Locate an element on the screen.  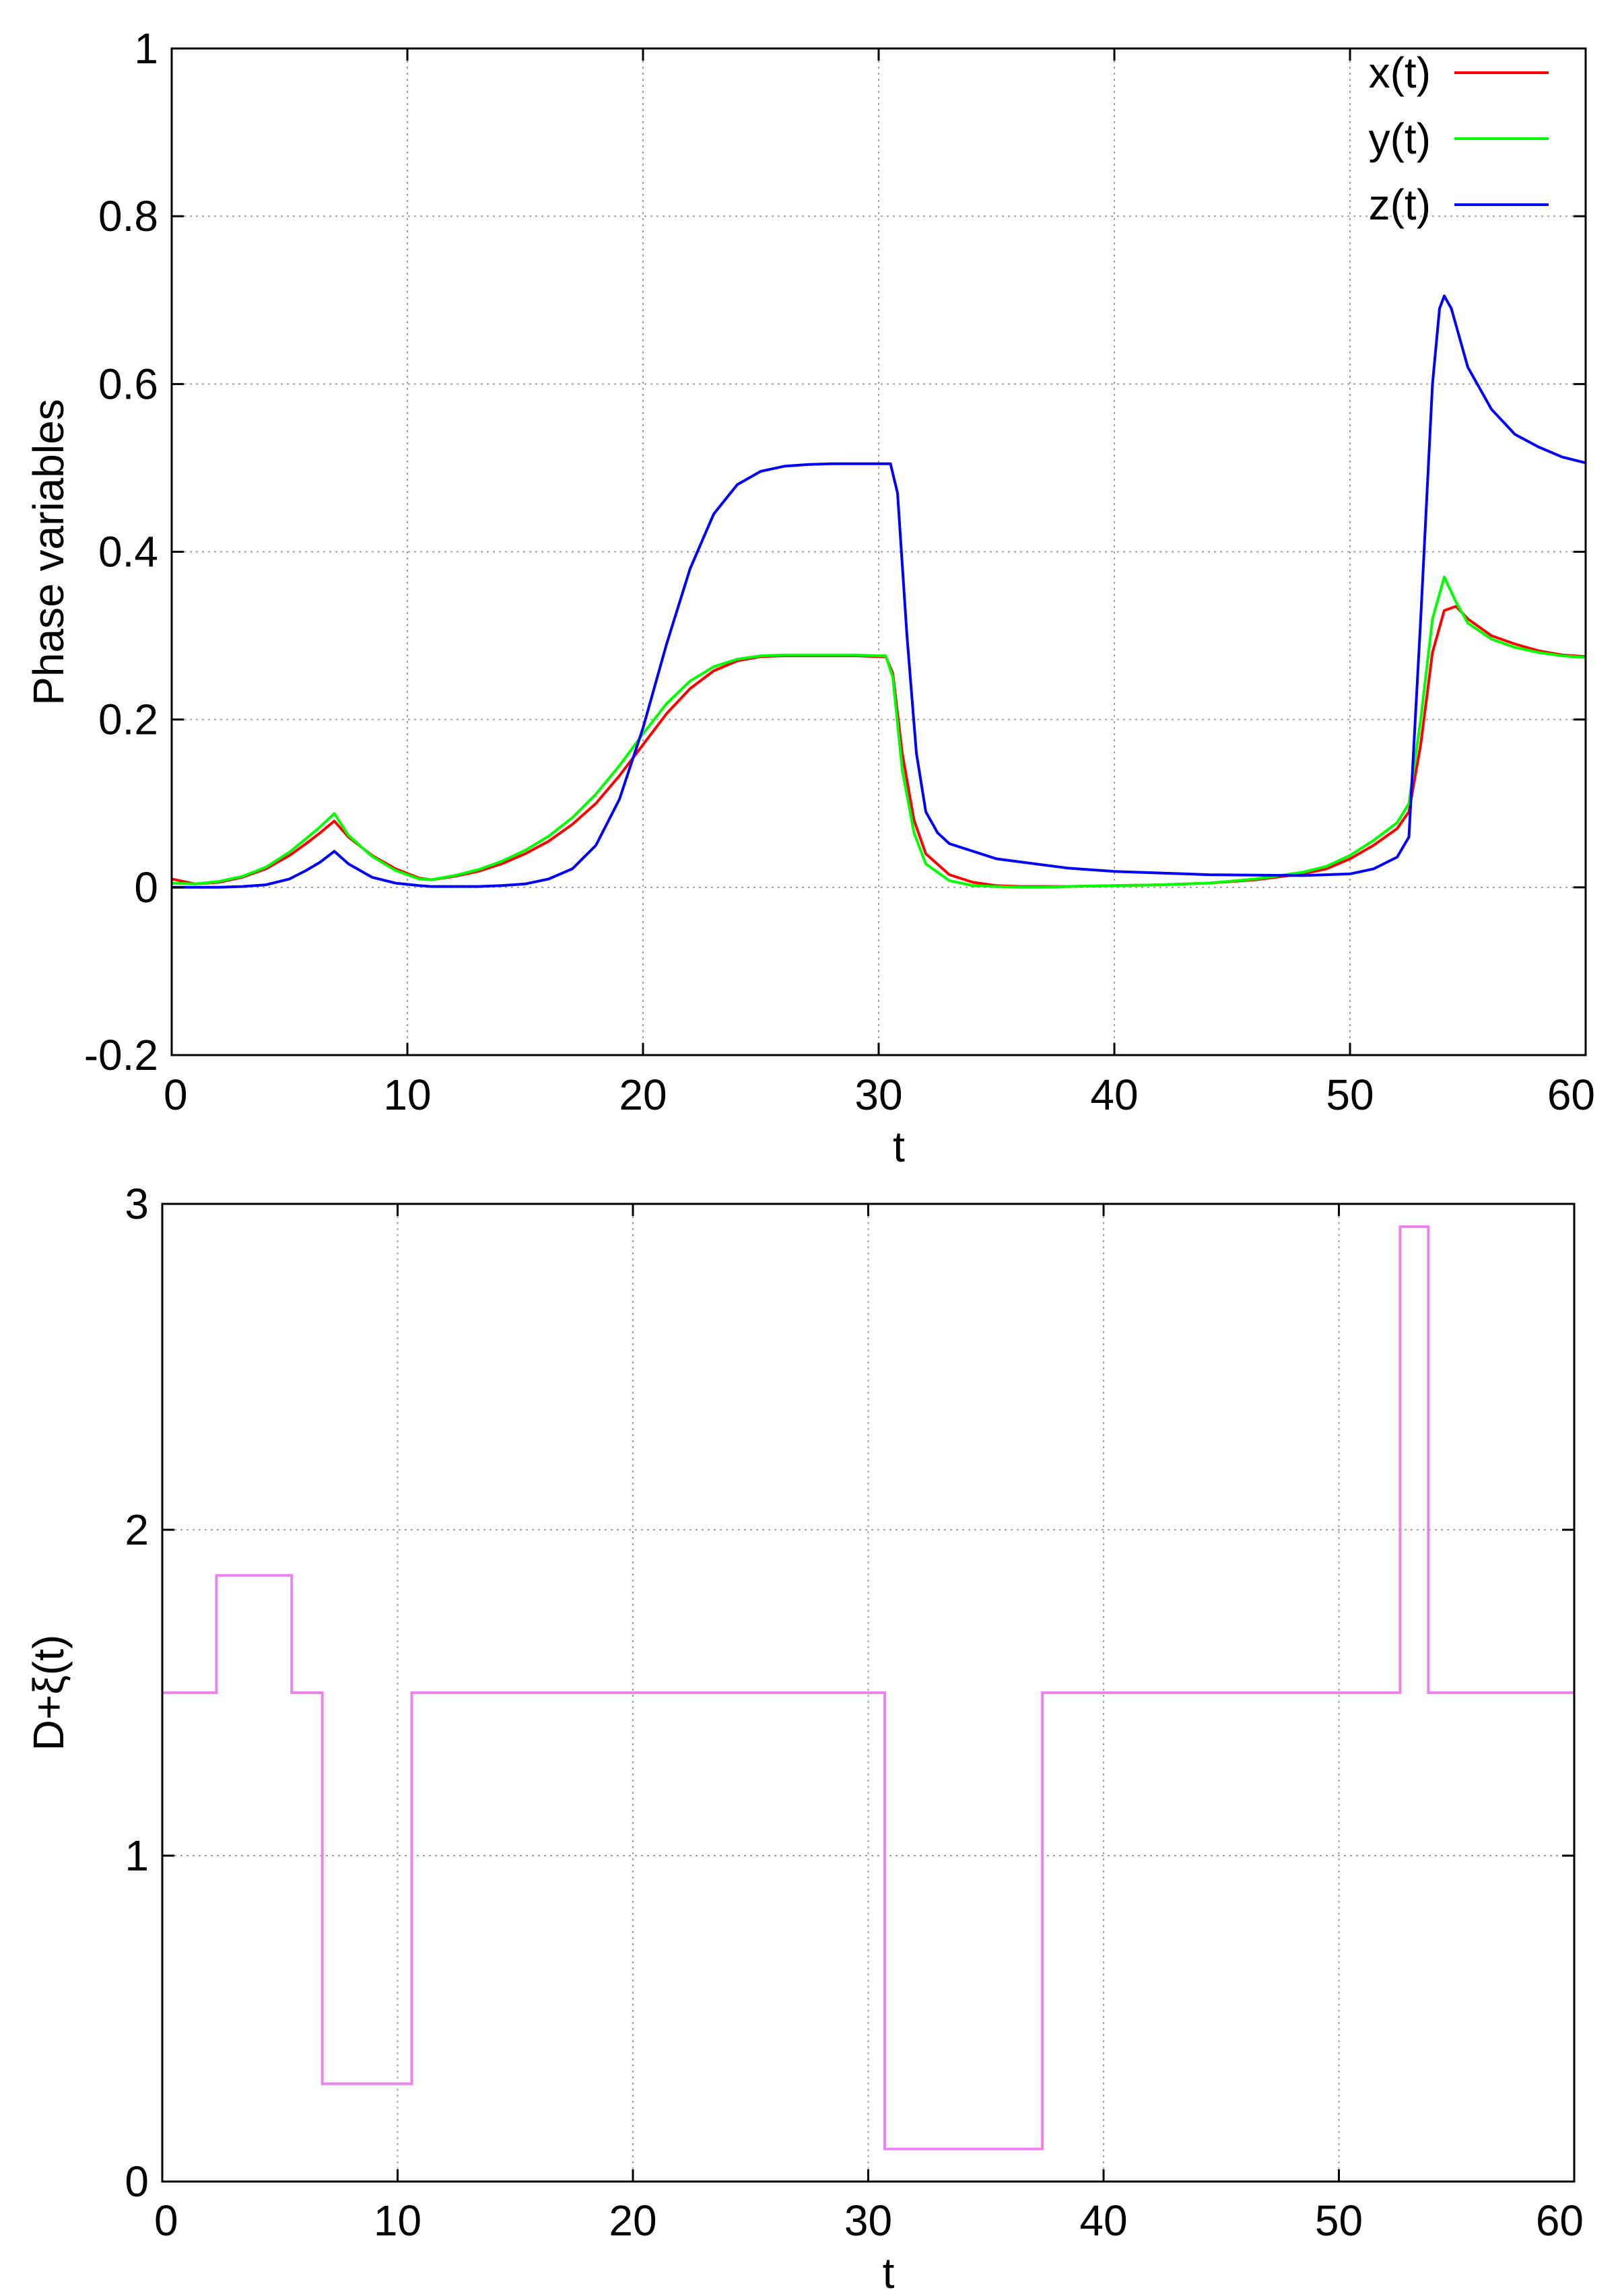
y-tick-label: 0.8 is located at coordinates (128, 216).